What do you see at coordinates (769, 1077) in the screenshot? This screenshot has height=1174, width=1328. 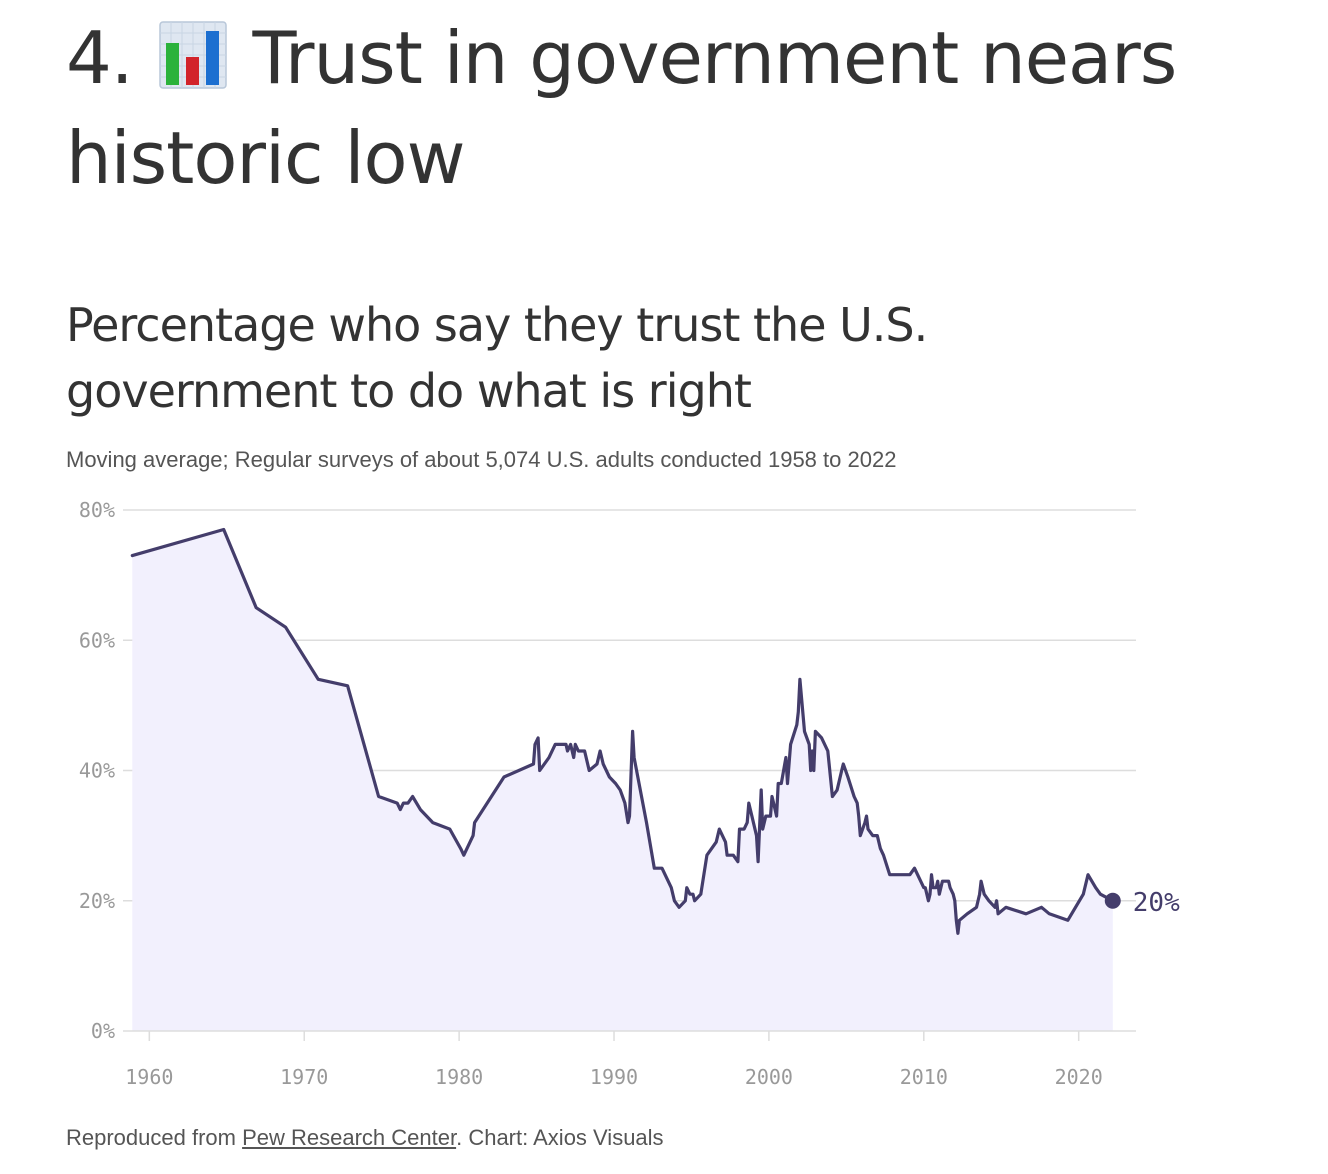 I see `x-tick-label: 2000` at bounding box center [769, 1077].